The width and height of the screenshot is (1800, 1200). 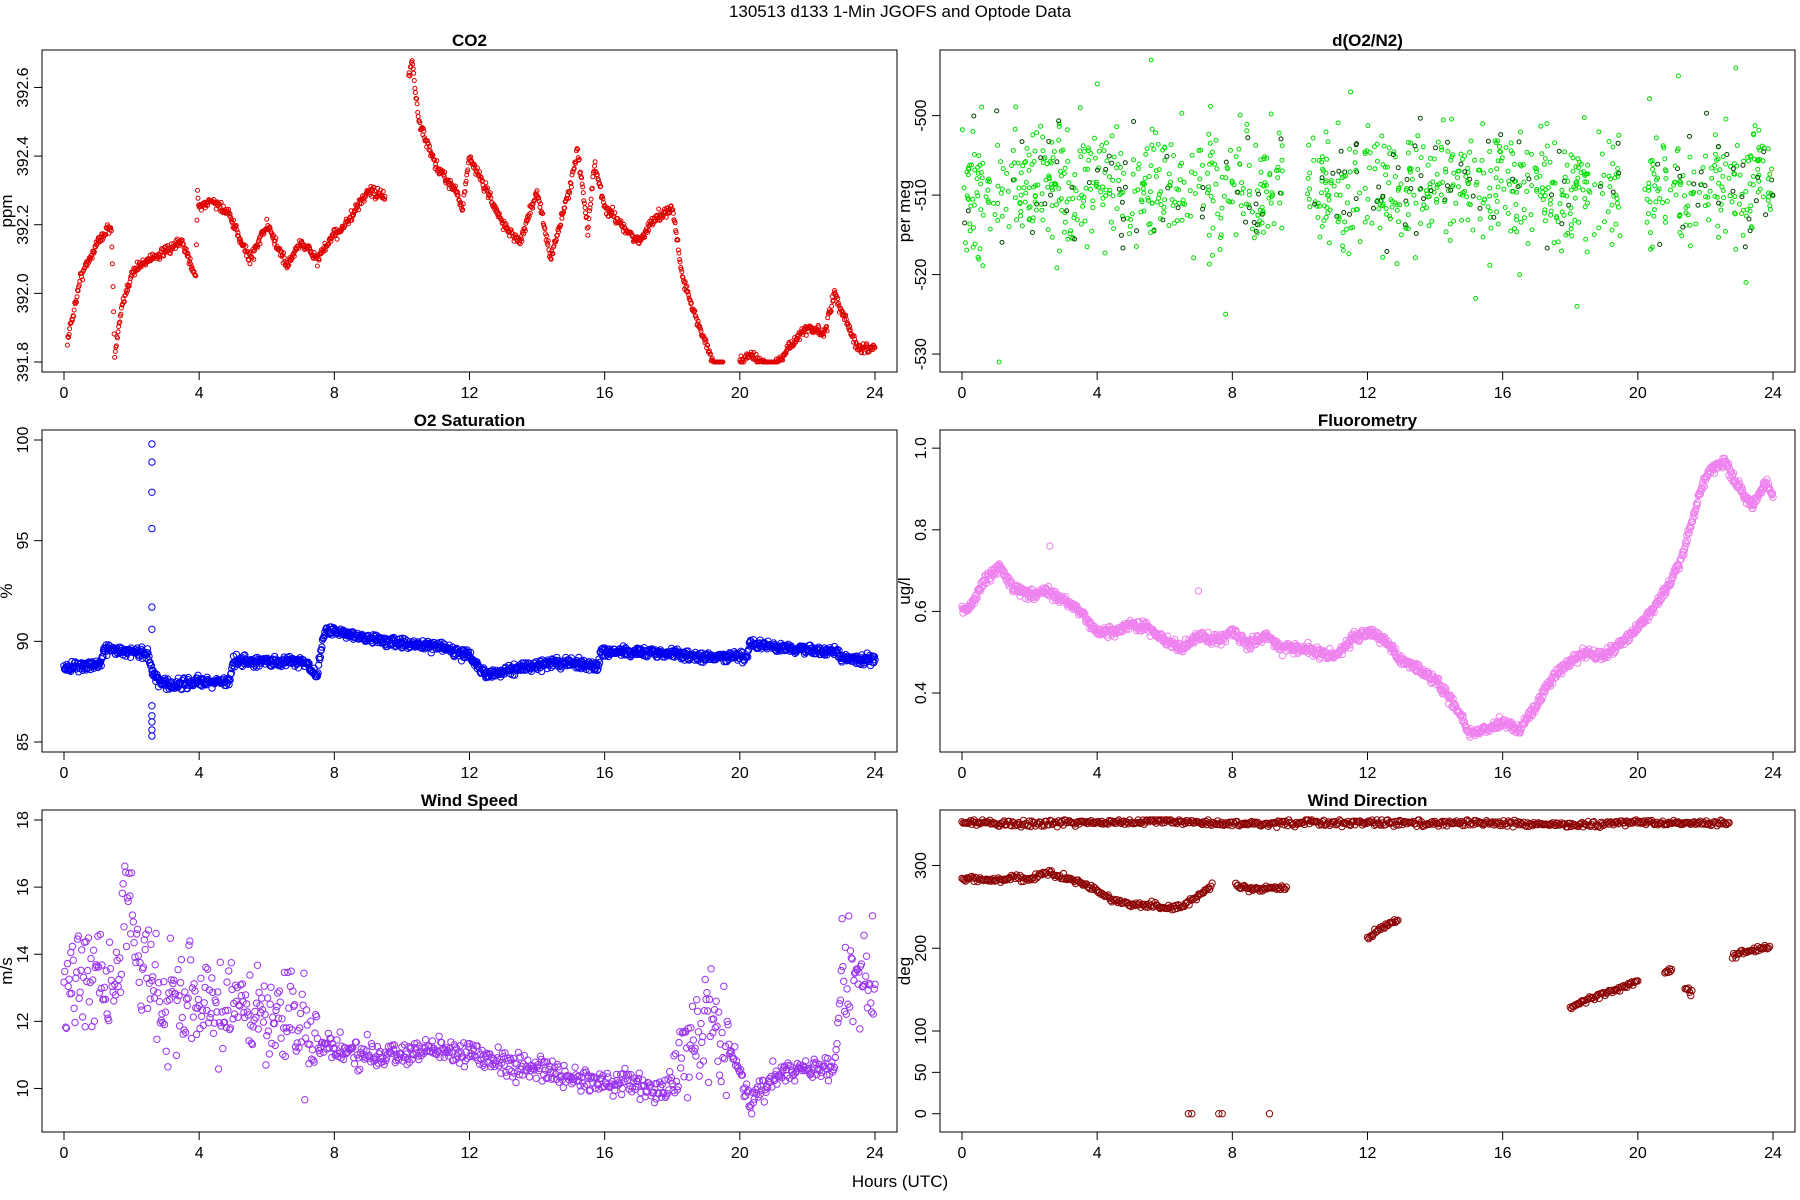 What do you see at coordinates (921, 611) in the screenshot?
I see `y-tick-label: 0.6` at bounding box center [921, 611].